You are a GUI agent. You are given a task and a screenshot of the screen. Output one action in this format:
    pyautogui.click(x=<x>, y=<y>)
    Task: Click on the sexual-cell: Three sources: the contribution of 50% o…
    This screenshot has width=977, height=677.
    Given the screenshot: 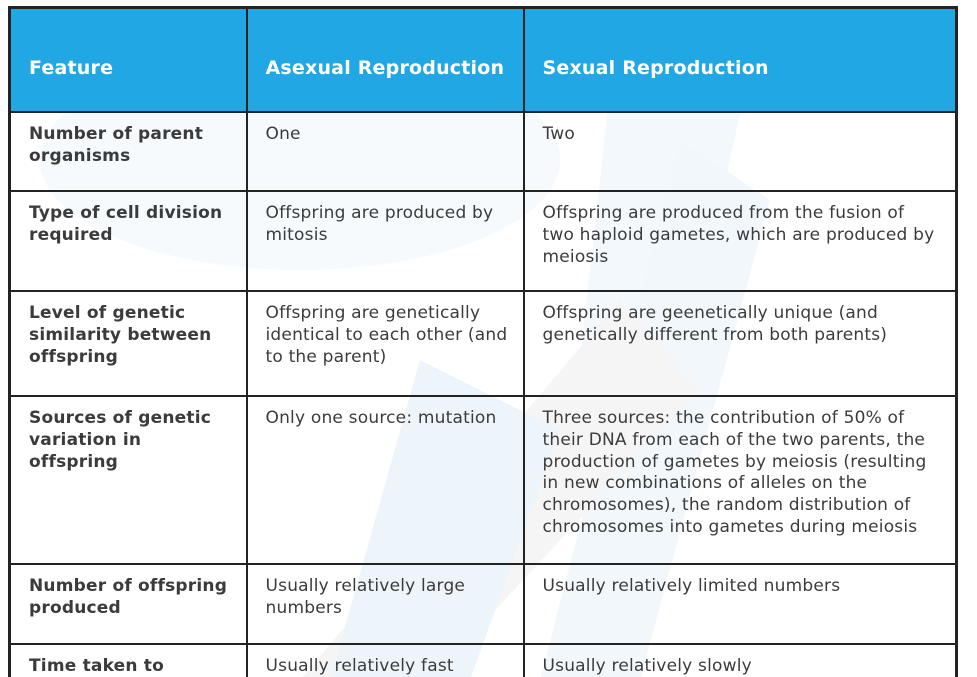 What is the action you would take?
    pyautogui.click(x=740, y=480)
    